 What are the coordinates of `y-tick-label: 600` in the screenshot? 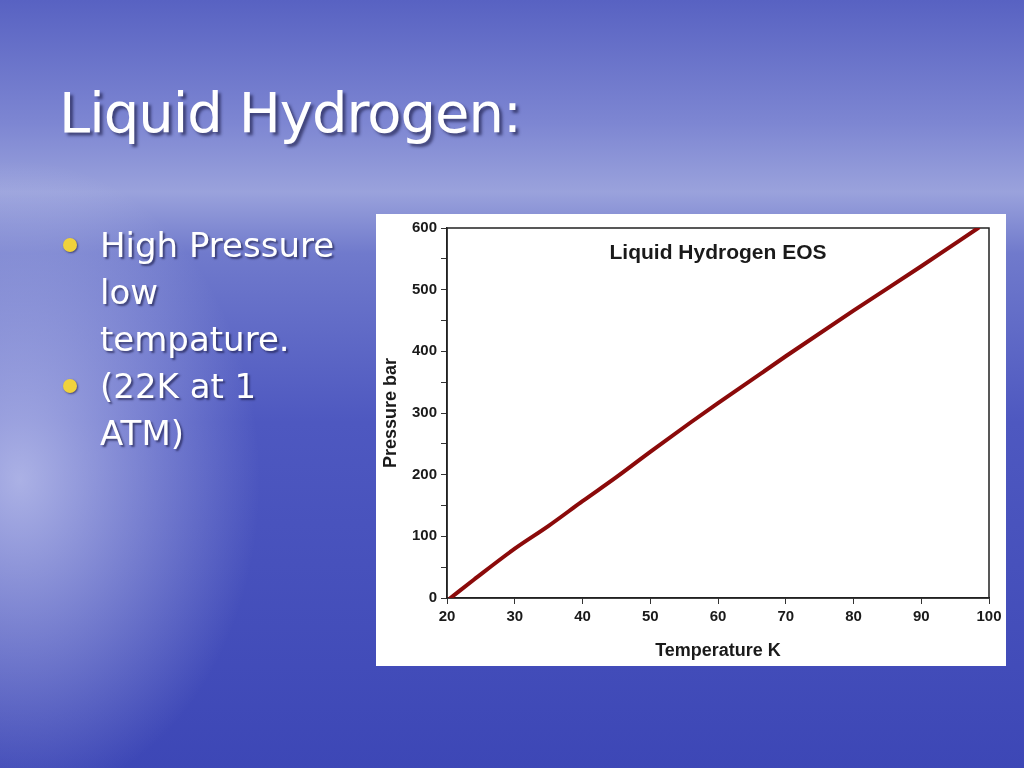 It's located at (424, 227).